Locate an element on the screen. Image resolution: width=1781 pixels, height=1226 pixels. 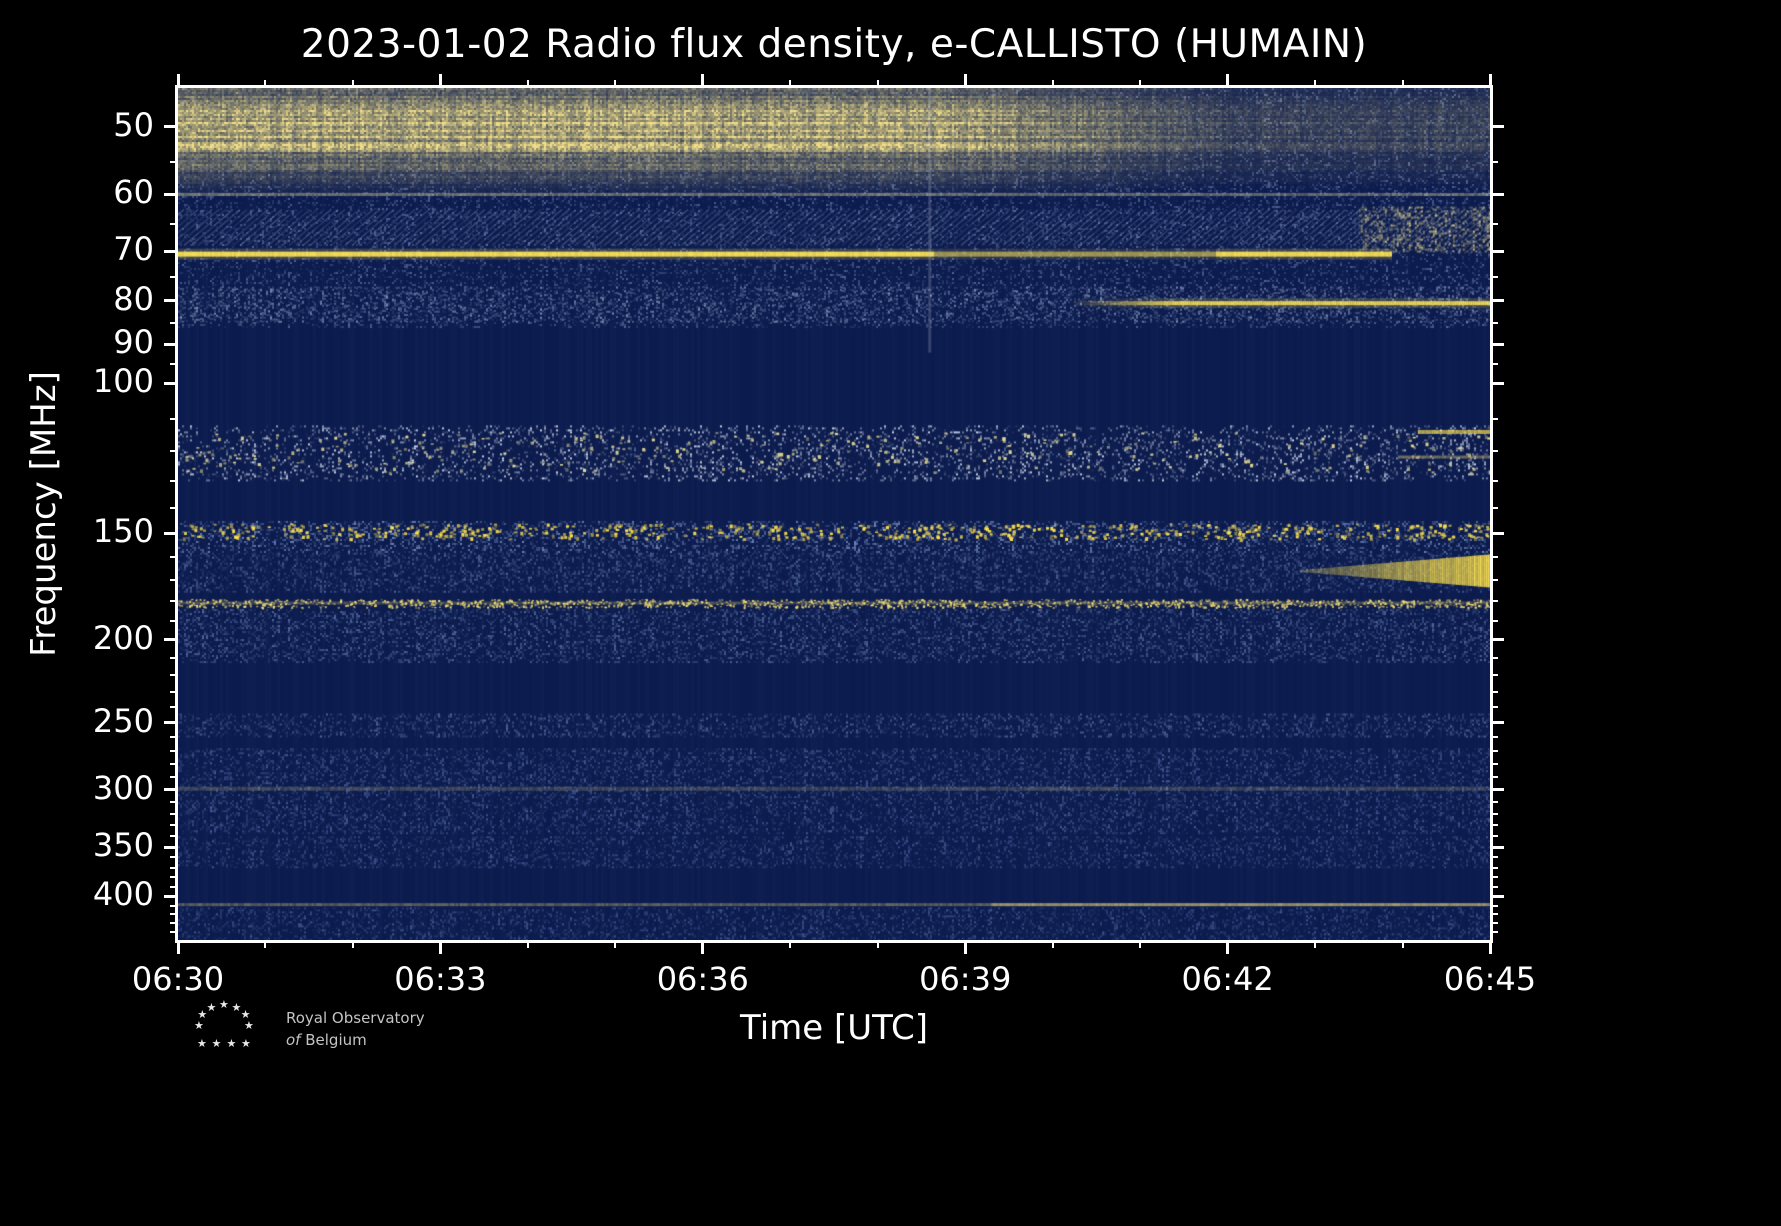
x-axis-label: Time [UTC] is located at coordinates (834, 1028).